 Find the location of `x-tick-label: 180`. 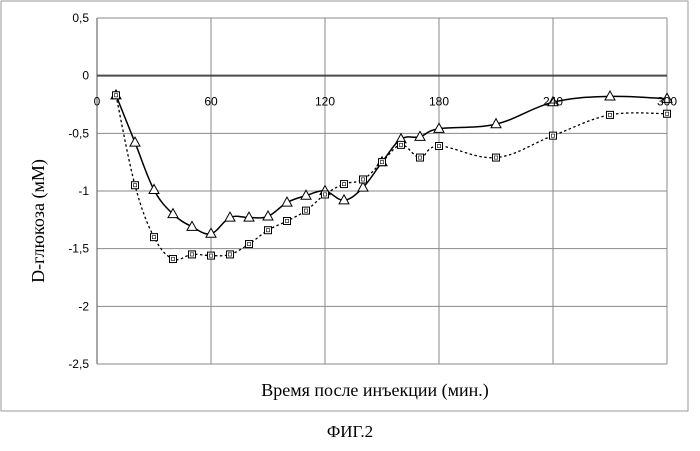

x-tick-label: 180 is located at coordinates (439, 102).